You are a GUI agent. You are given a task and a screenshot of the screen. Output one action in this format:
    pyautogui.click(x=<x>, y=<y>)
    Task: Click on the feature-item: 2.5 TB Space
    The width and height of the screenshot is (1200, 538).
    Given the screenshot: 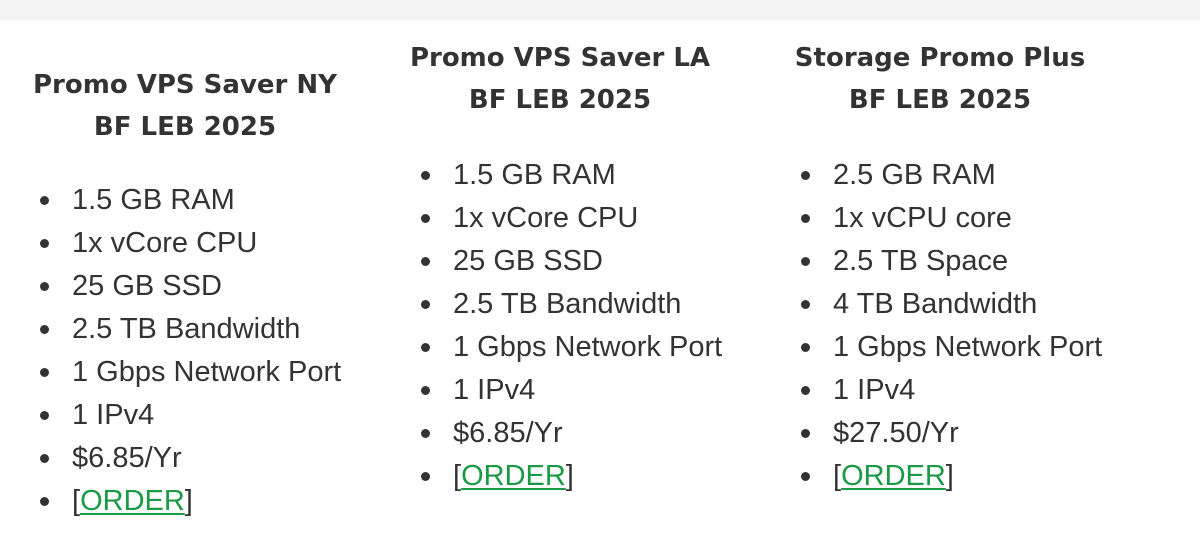 What is the action you would take?
    pyautogui.click(x=951, y=261)
    